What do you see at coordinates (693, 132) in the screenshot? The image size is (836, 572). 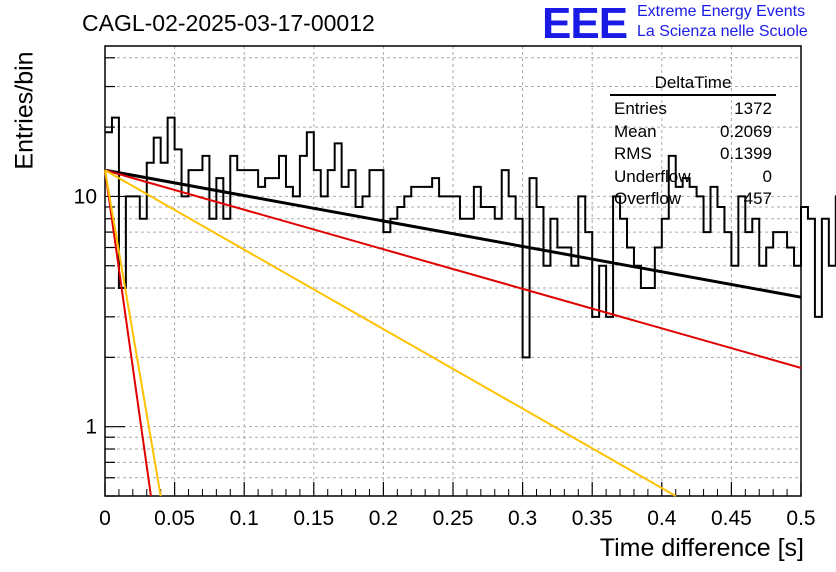 I see `stats-row-mean: Mean 0.2069` at bounding box center [693, 132].